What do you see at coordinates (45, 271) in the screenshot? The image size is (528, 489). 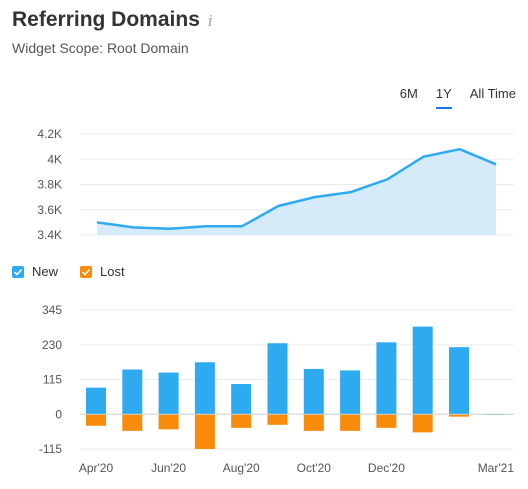 I see `legend-new-label: New` at bounding box center [45, 271].